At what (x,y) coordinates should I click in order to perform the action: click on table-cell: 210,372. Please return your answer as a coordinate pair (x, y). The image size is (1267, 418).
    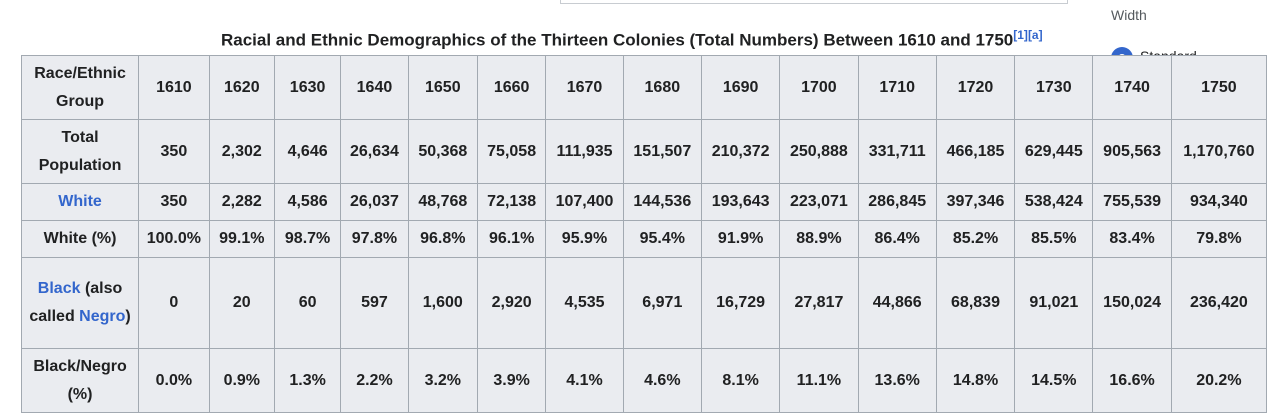
    Looking at the image, I should click on (740, 151).